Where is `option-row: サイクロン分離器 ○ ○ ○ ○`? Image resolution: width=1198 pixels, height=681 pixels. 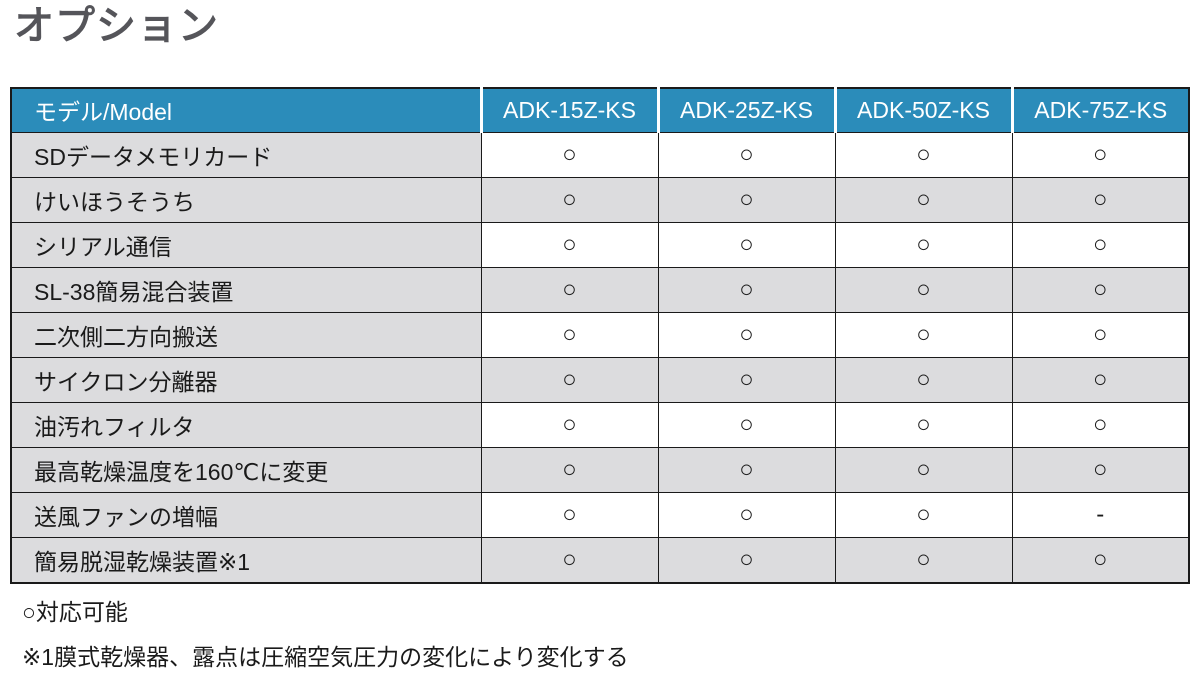 option-row: サイクロン分離器 ○ ○ ○ ○ is located at coordinates (600, 379).